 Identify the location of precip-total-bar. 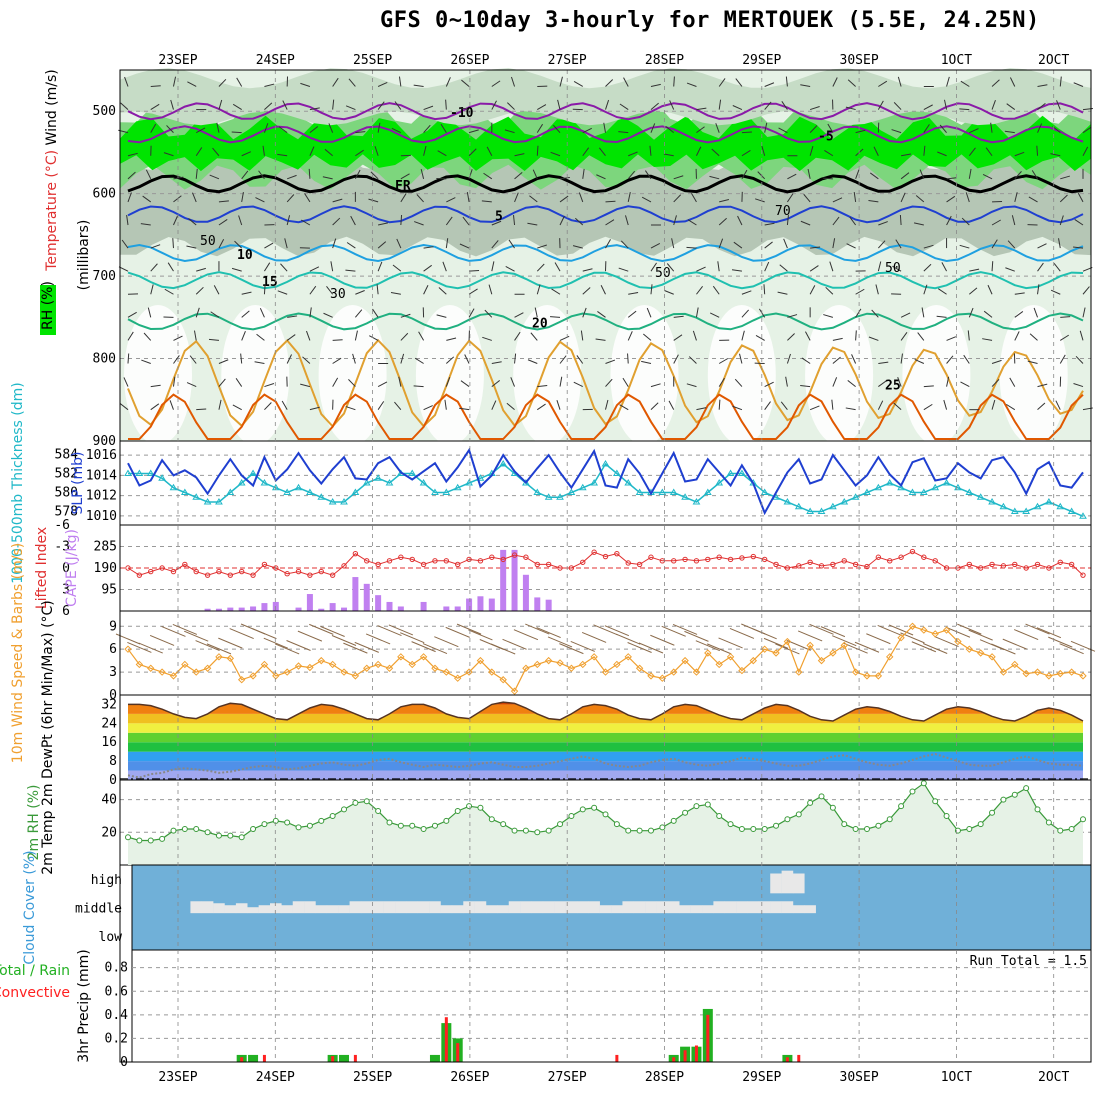
(344, 1058).